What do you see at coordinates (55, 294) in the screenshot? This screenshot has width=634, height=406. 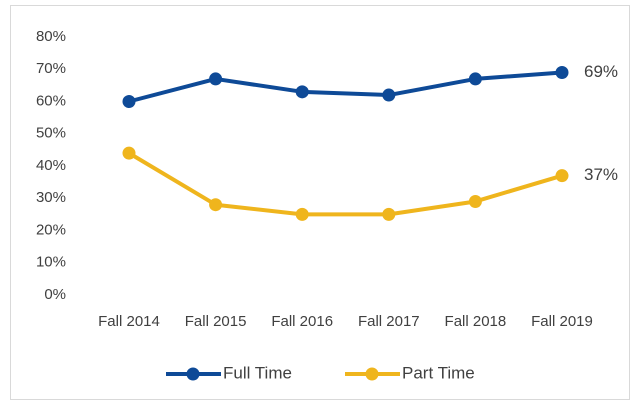 I see `y-tick-label: 0%` at bounding box center [55, 294].